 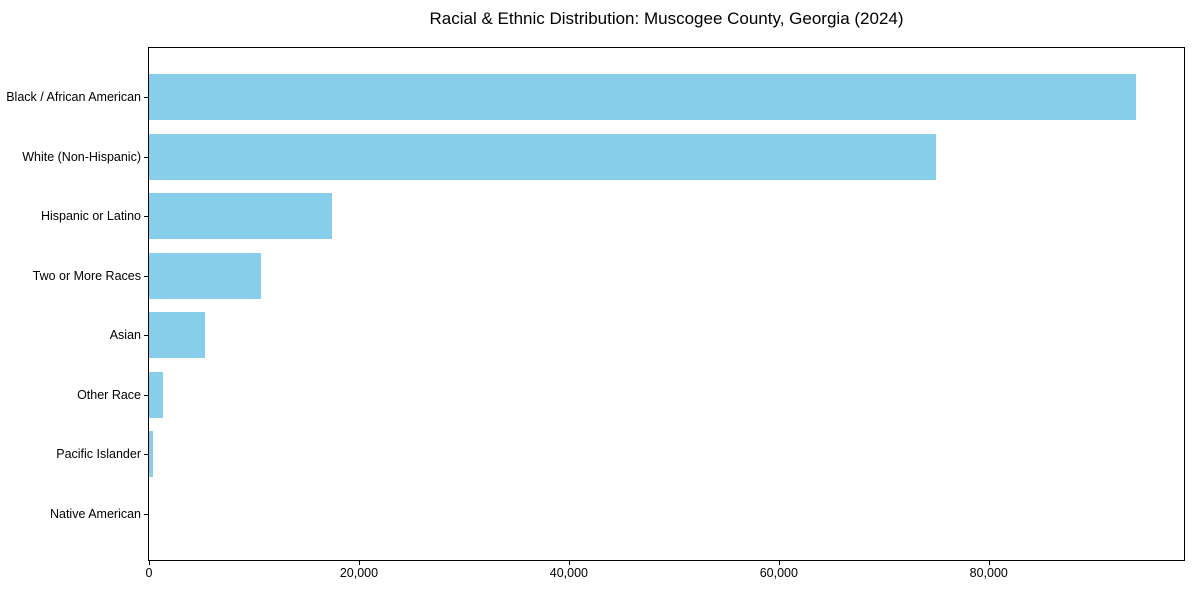 What do you see at coordinates (156, 394) in the screenshot?
I see `bar-other-race` at bounding box center [156, 394].